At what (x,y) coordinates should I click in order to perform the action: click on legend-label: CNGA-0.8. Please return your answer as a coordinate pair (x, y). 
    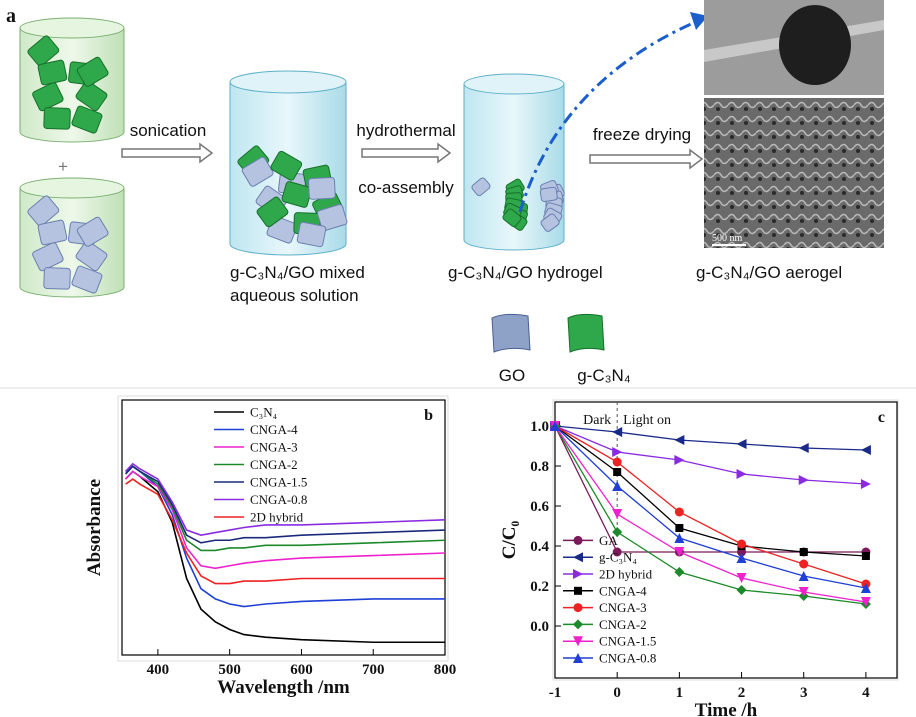
    Looking at the image, I should click on (627, 658).